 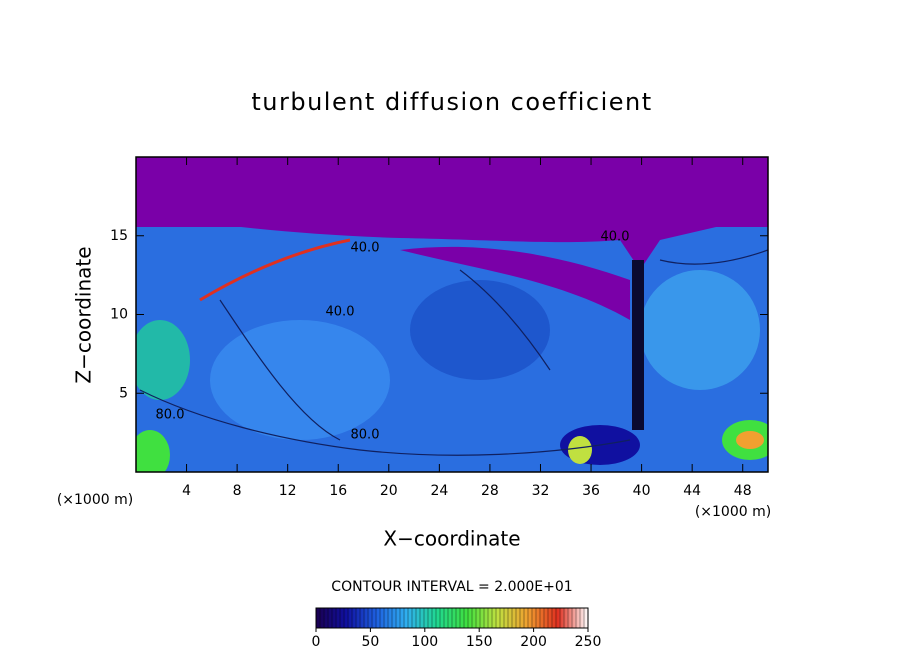 I want to click on x-tick-label: 16, so click(x=338, y=491).